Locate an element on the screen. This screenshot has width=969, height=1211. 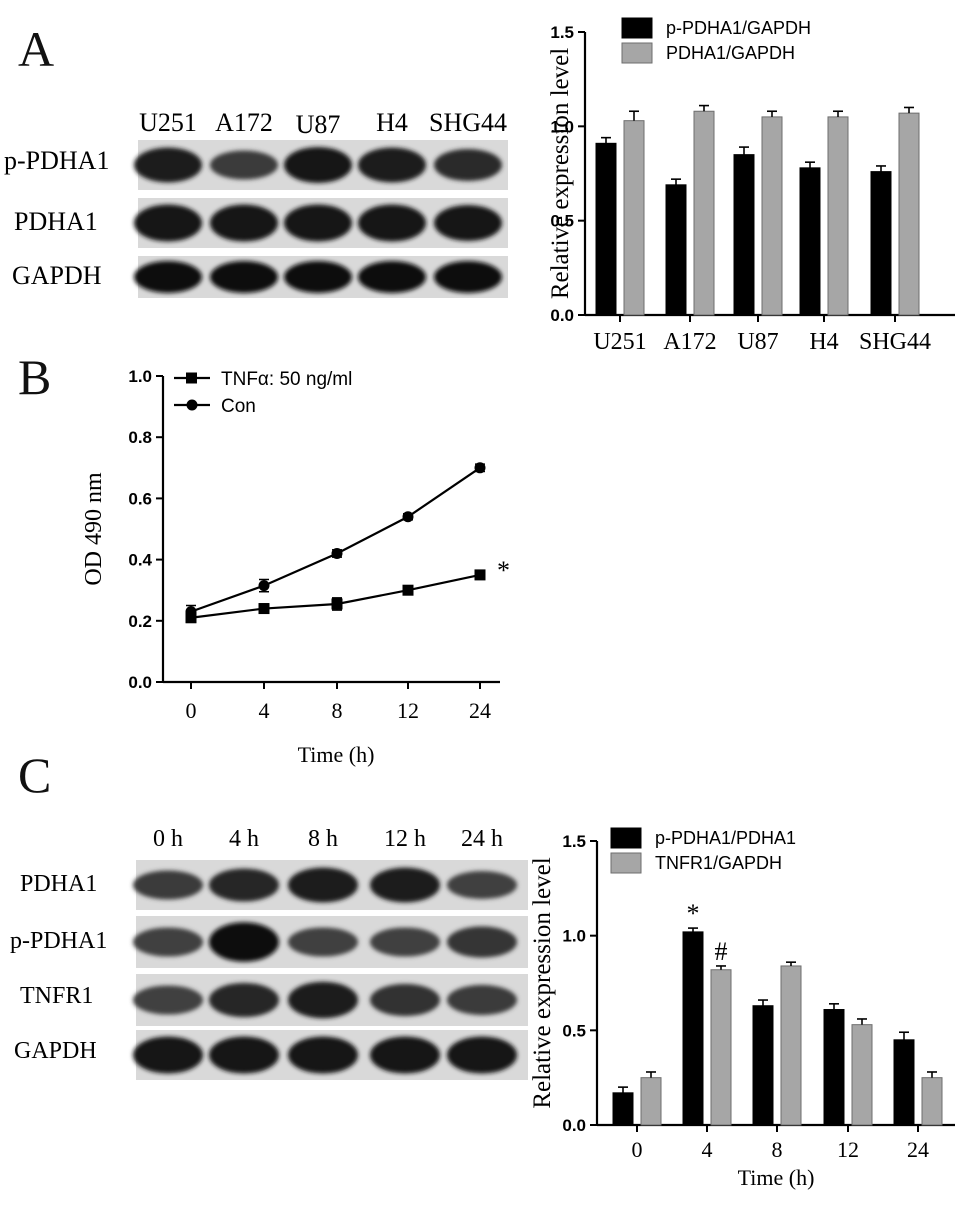
panel-c-letter: C is located at coordinates (34, 775).